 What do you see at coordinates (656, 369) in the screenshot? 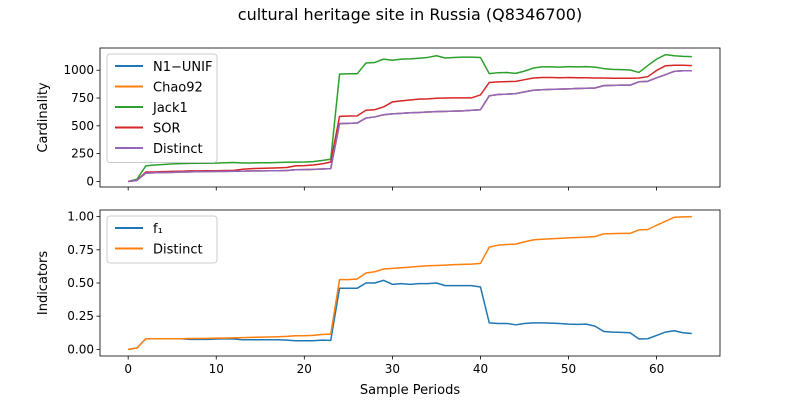
I see `indicators-x-tick-label: 60` at bounding box center [656, 369].